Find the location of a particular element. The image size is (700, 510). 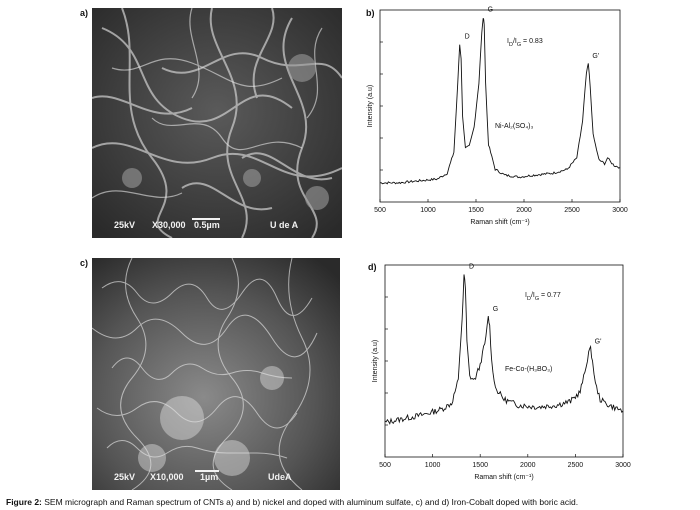

panel-label-c: c) is located at coordinates (84, 263).